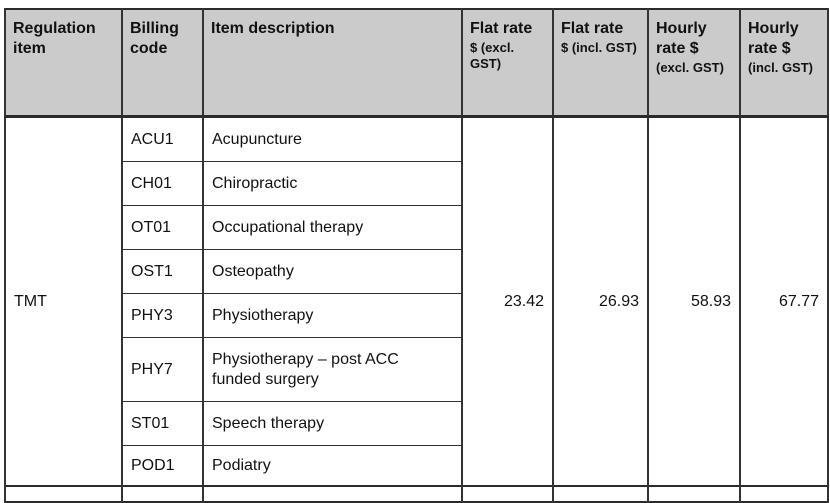 Image resolution: width=830 pixels, height=503 pixels. I want to click on header-title: Billing code, so click(154, 38).